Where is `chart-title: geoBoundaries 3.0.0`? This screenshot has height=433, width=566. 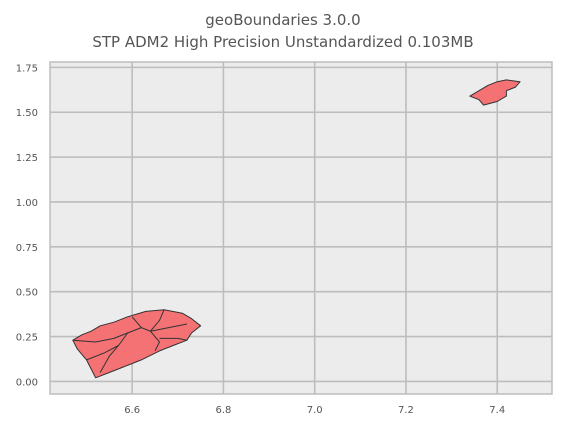
chart-title: geoBoundaries 3.0.0 is located at coordinates (283, 20).